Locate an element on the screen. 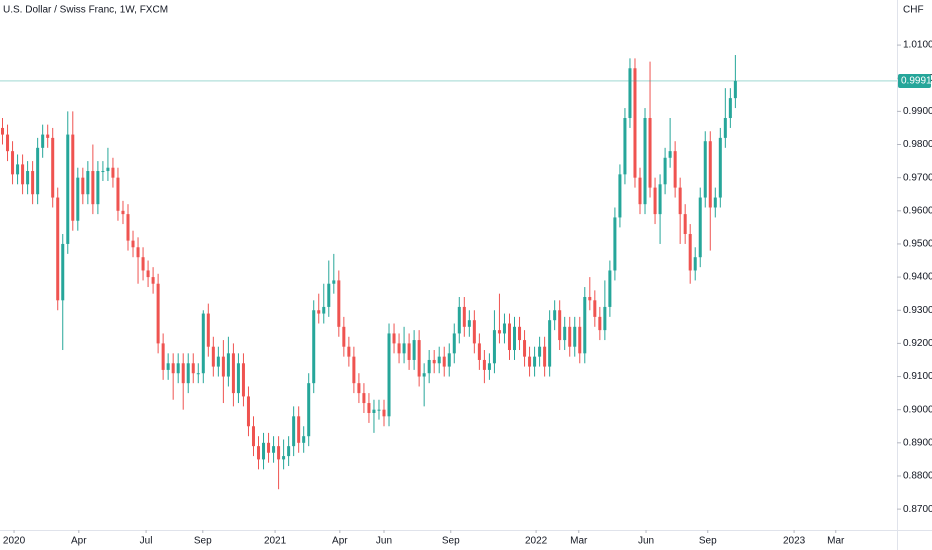 The height and width of the screenshot is (550, 932). x-tick-label: Apr is located at coordinates (340, 541).